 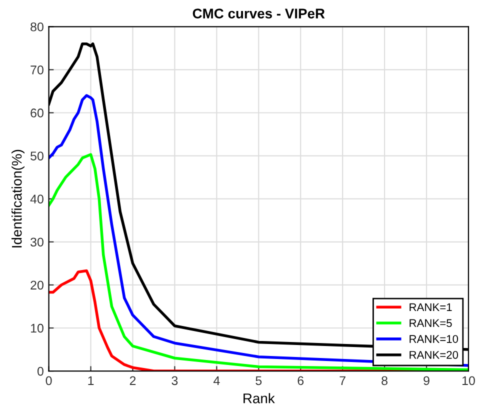 I want to click on x-tick-label: 9, so click(x=427, y=381).